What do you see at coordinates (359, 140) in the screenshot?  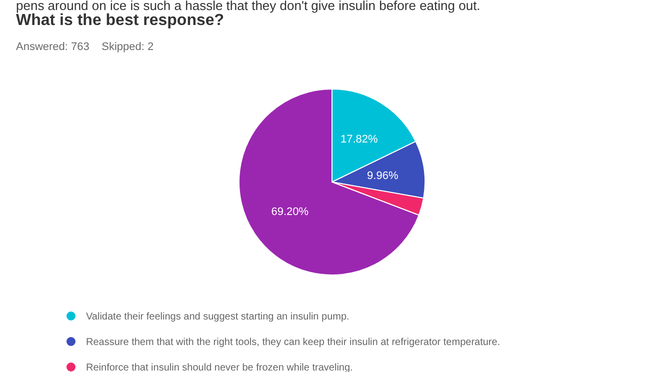 I see `data-label: 17.82%` at bounding box center [359, 140].